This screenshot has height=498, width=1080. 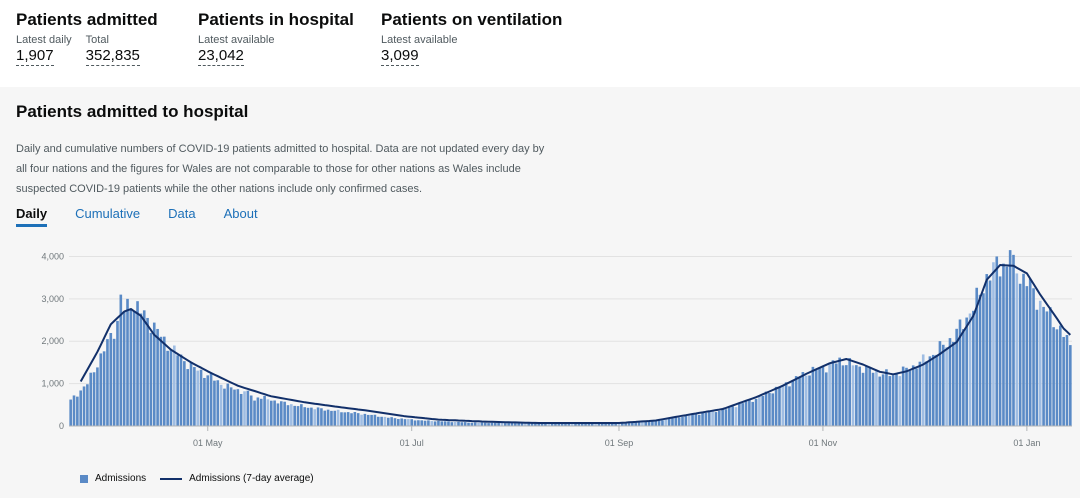 What do you see at coordinates (251, 478) in the screenshot?
I see `legend-average: Admissions (7-day average)` at bounding box center [251, 478].